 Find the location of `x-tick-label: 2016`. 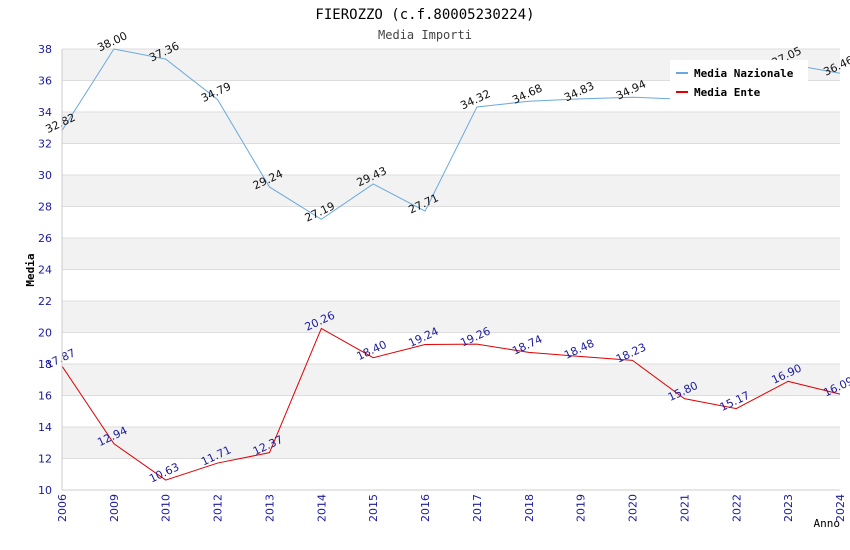

x-tick-label: 2016 is located at coordinates (425, 508).